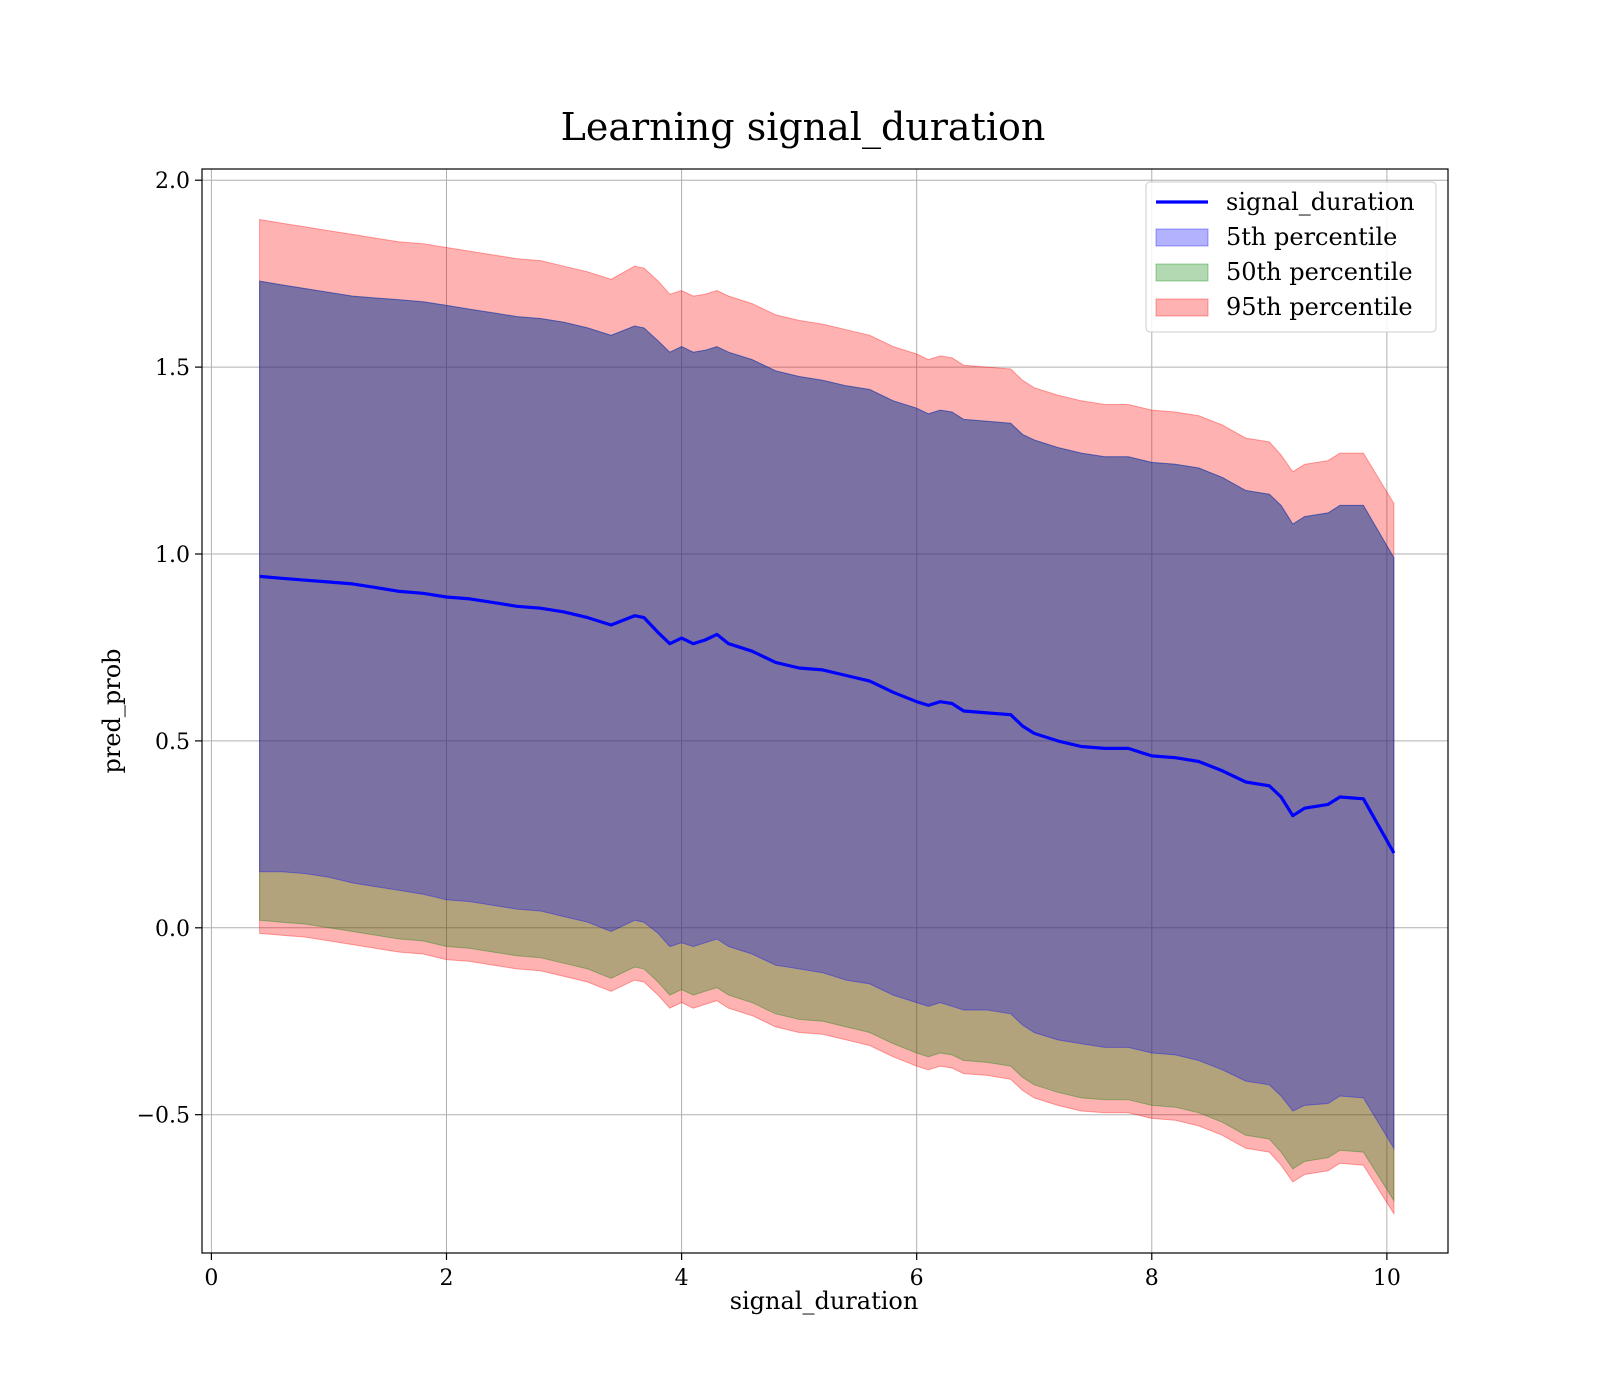 Image resolution: width=1600 pixels, height=1400 pixels. I want to click on y-tick-label: 1.5, so click(172, 368).